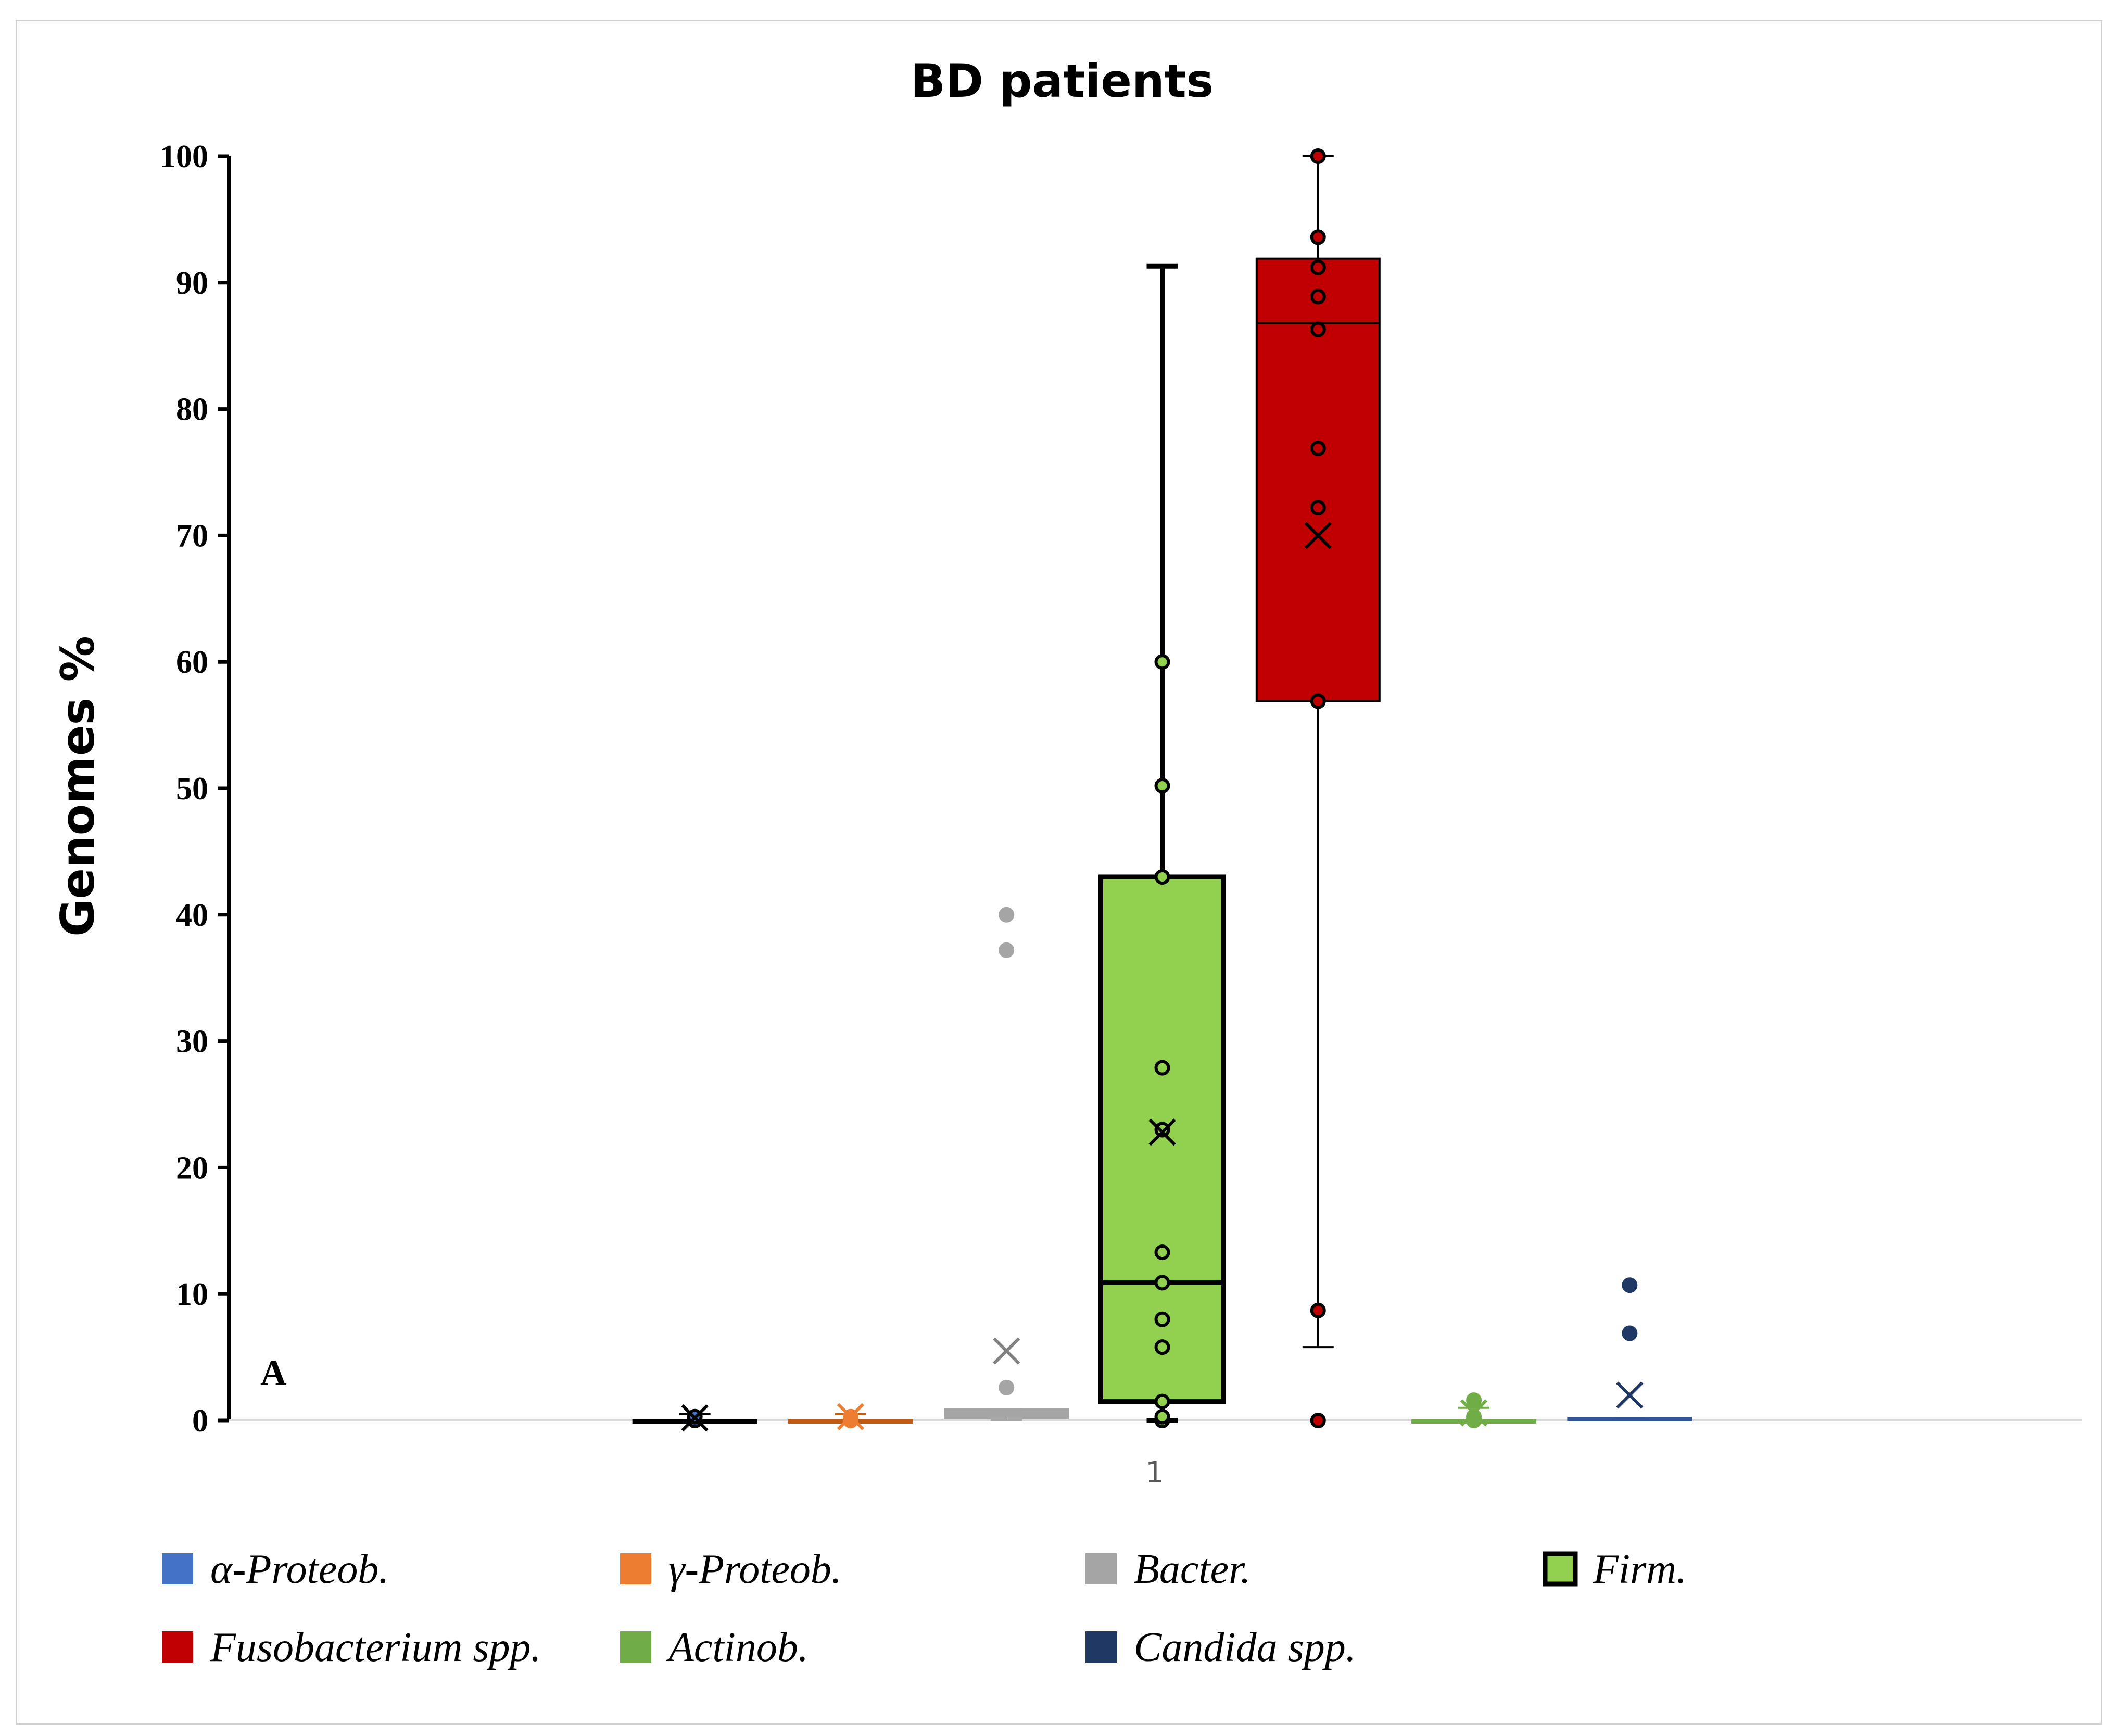 This screenshot has width=2122, height=1736. Describe the element at coordinates (1006, 1414) in the screenshot. I see `box-iqr` at that location.